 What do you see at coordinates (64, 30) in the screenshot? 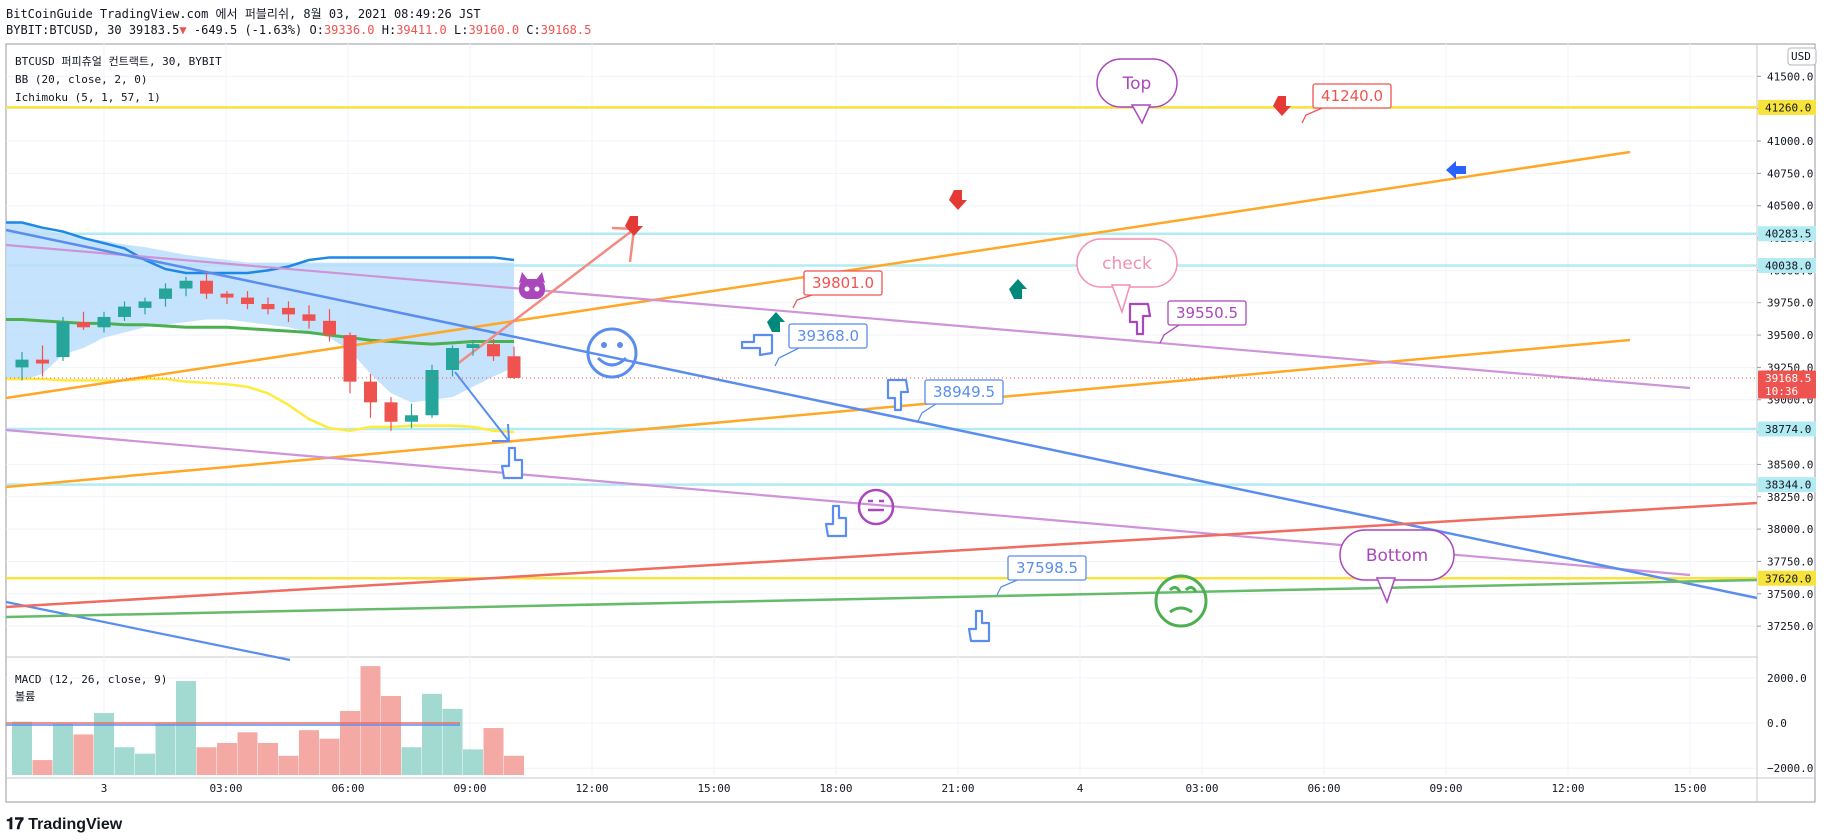
I see `symbol-label: BYBIT:BTCUSD, 30` at bounding box center [64, 30].